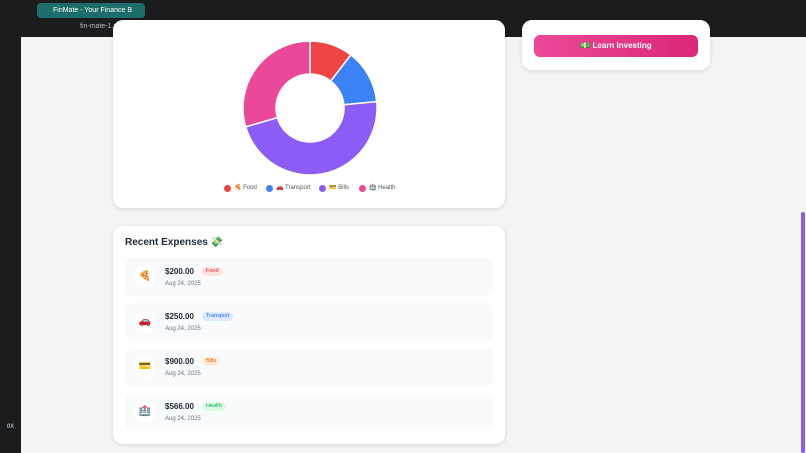  What do you see at coordinates (309, 322) in the screenshot?
I see `expense-item: 🚗 $250.00 Transport Aug 24, 2025` at bounding box center [309, 322].